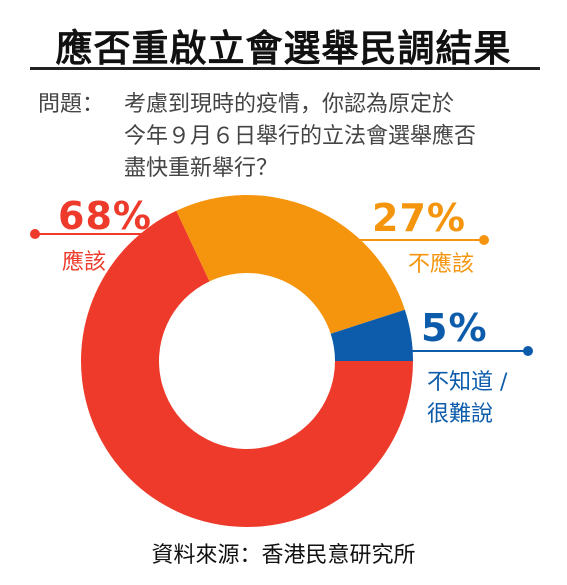  Describe the element at coordinates (105, 216) in the screenshot. I see `pct-label-should: 68%` at that location.